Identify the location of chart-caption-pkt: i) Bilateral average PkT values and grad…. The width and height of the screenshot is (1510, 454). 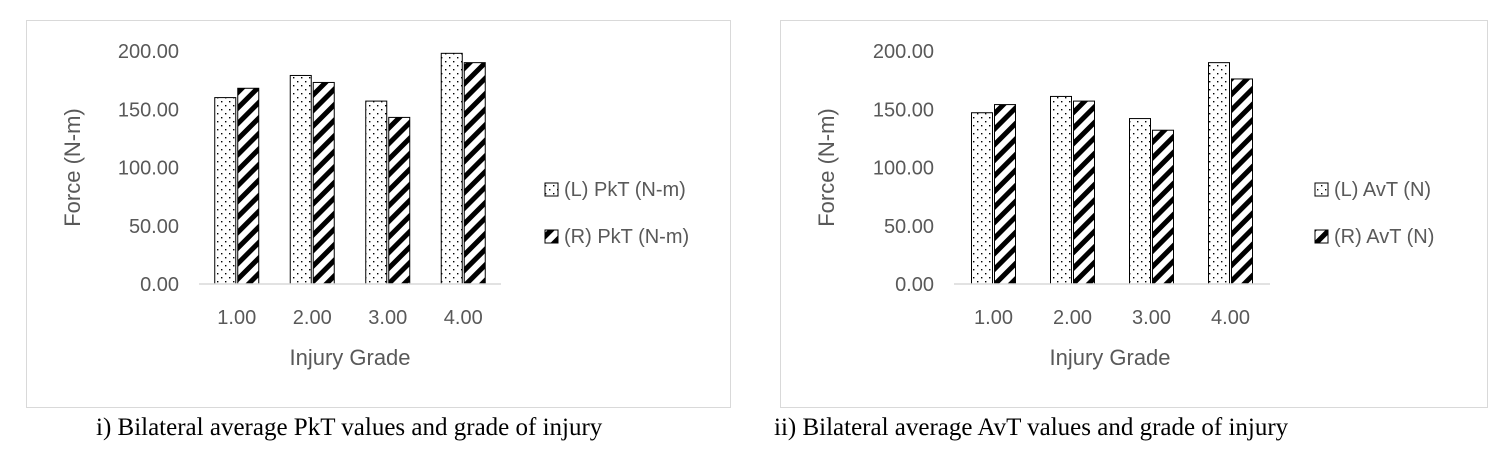
(349, 427).